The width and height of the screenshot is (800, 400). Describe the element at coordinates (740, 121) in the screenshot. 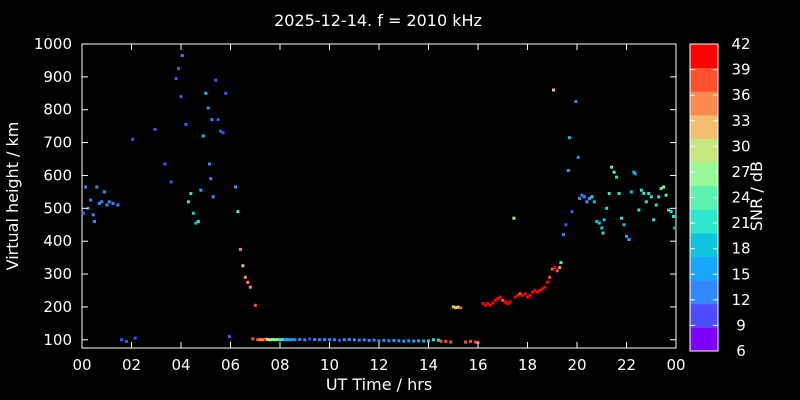

I see `colorbar-tick-label: 33` at that location.